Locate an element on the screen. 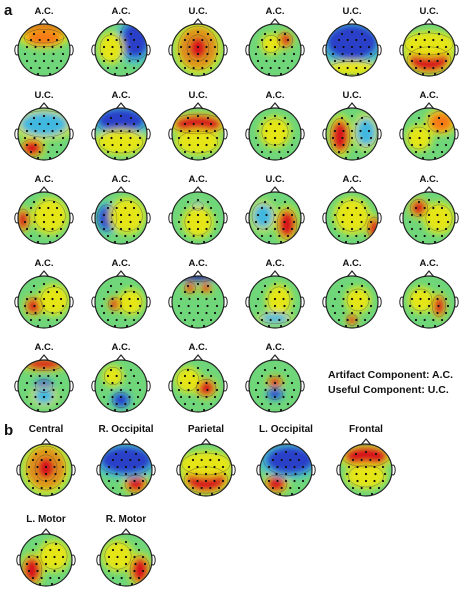  head-outline is located at coordinates (352, 302).